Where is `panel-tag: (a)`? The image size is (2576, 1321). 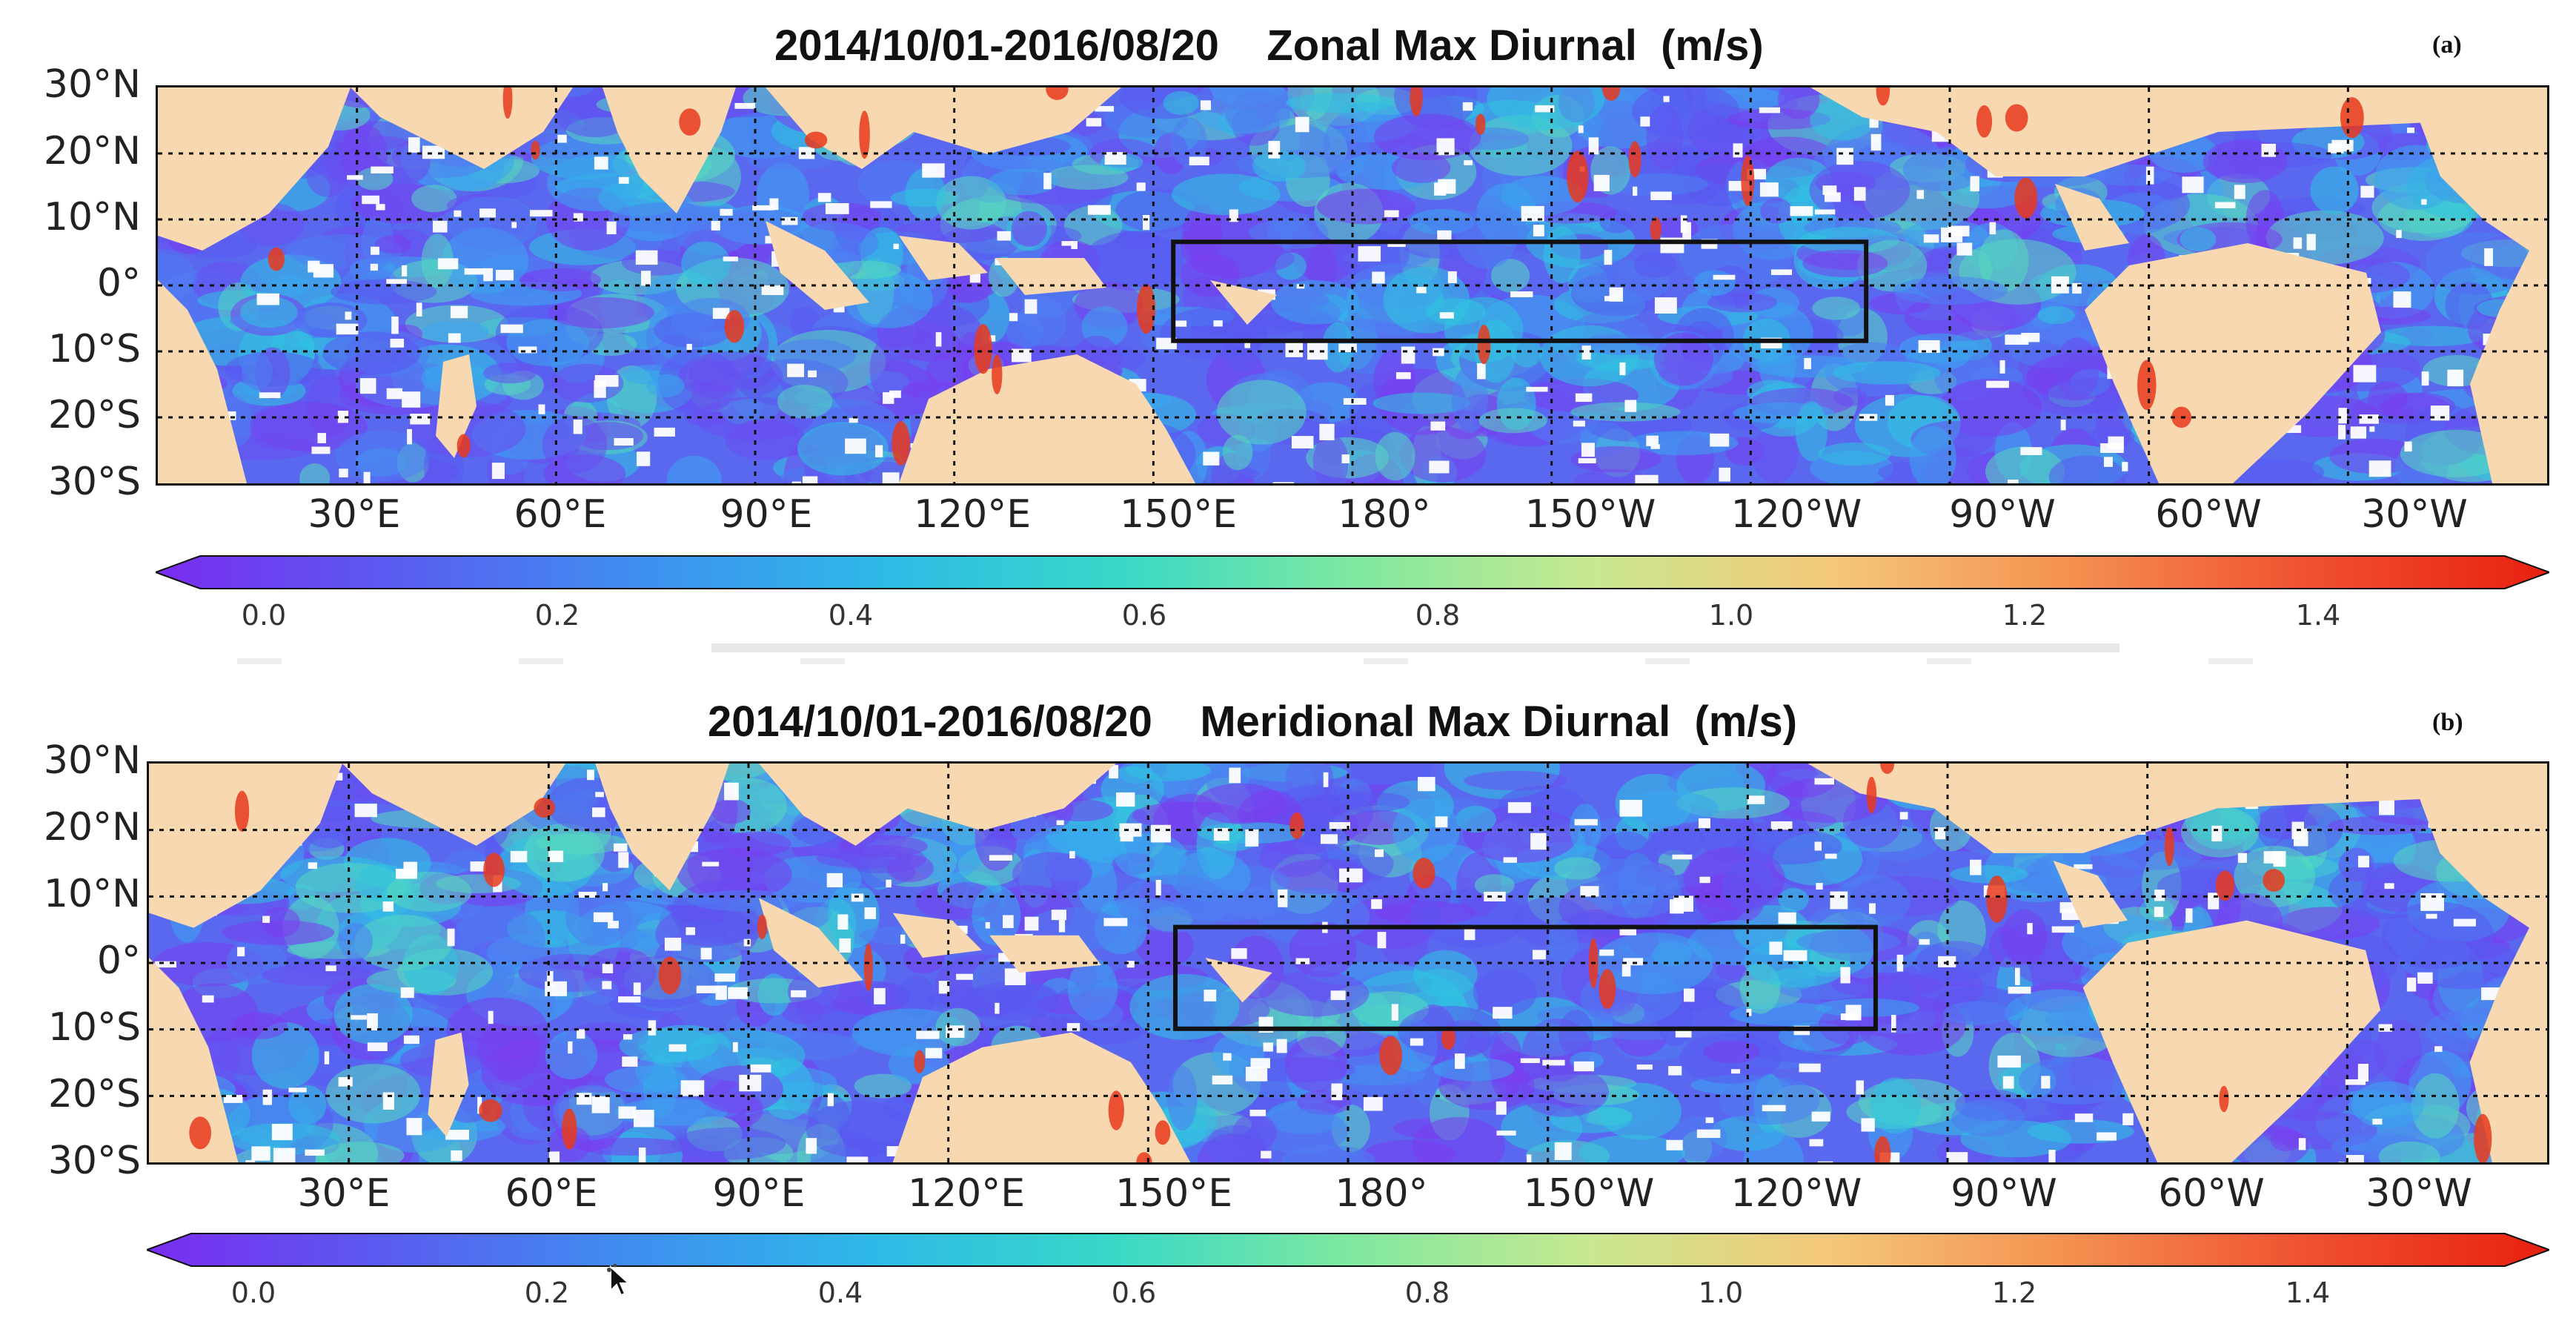 panel-tag: (a) is located at coordinates (2447, 45).